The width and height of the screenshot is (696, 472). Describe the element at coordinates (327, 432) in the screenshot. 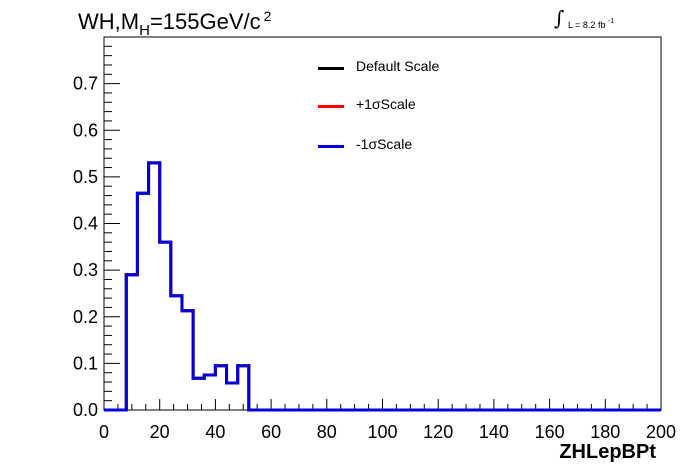

I see `x-tick-label: 80` at that location.